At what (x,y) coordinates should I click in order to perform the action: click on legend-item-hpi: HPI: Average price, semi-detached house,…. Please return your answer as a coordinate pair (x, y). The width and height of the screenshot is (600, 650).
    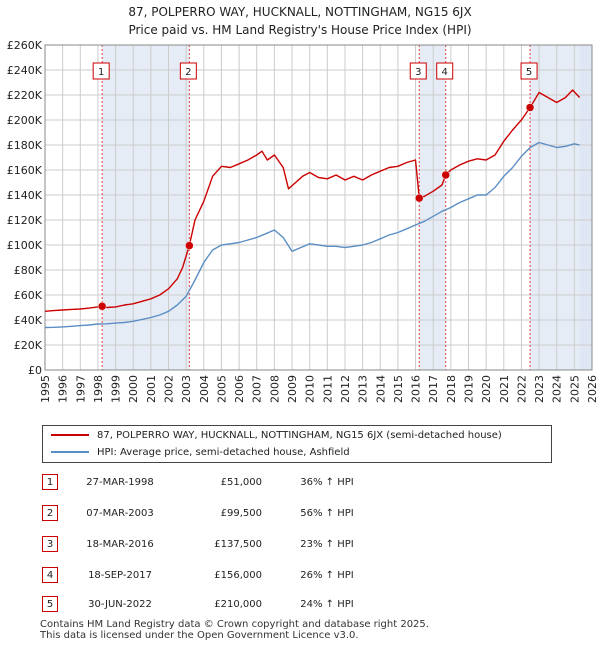
    Looking at the image, I should click on (200, 453).